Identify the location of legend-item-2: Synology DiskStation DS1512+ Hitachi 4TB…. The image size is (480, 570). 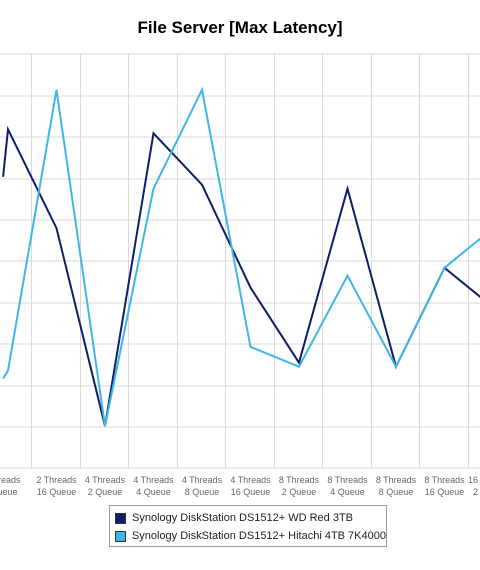
(250, 536).